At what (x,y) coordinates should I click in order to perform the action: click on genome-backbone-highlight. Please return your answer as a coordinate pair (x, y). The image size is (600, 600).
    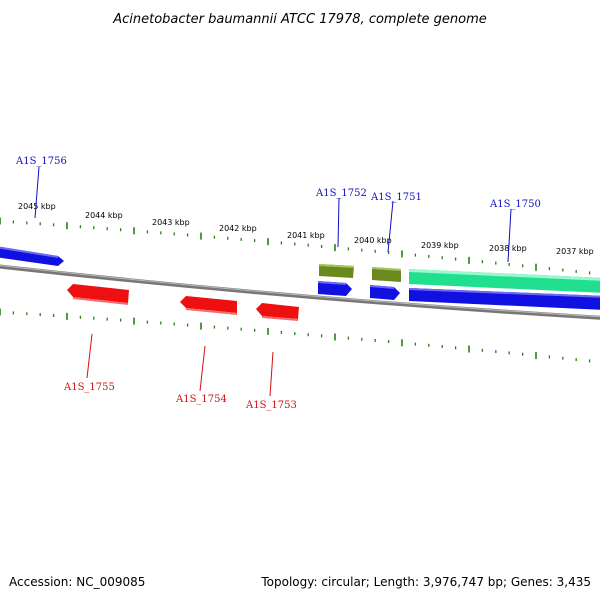
    Looking at the image, I should click on (300, 291).